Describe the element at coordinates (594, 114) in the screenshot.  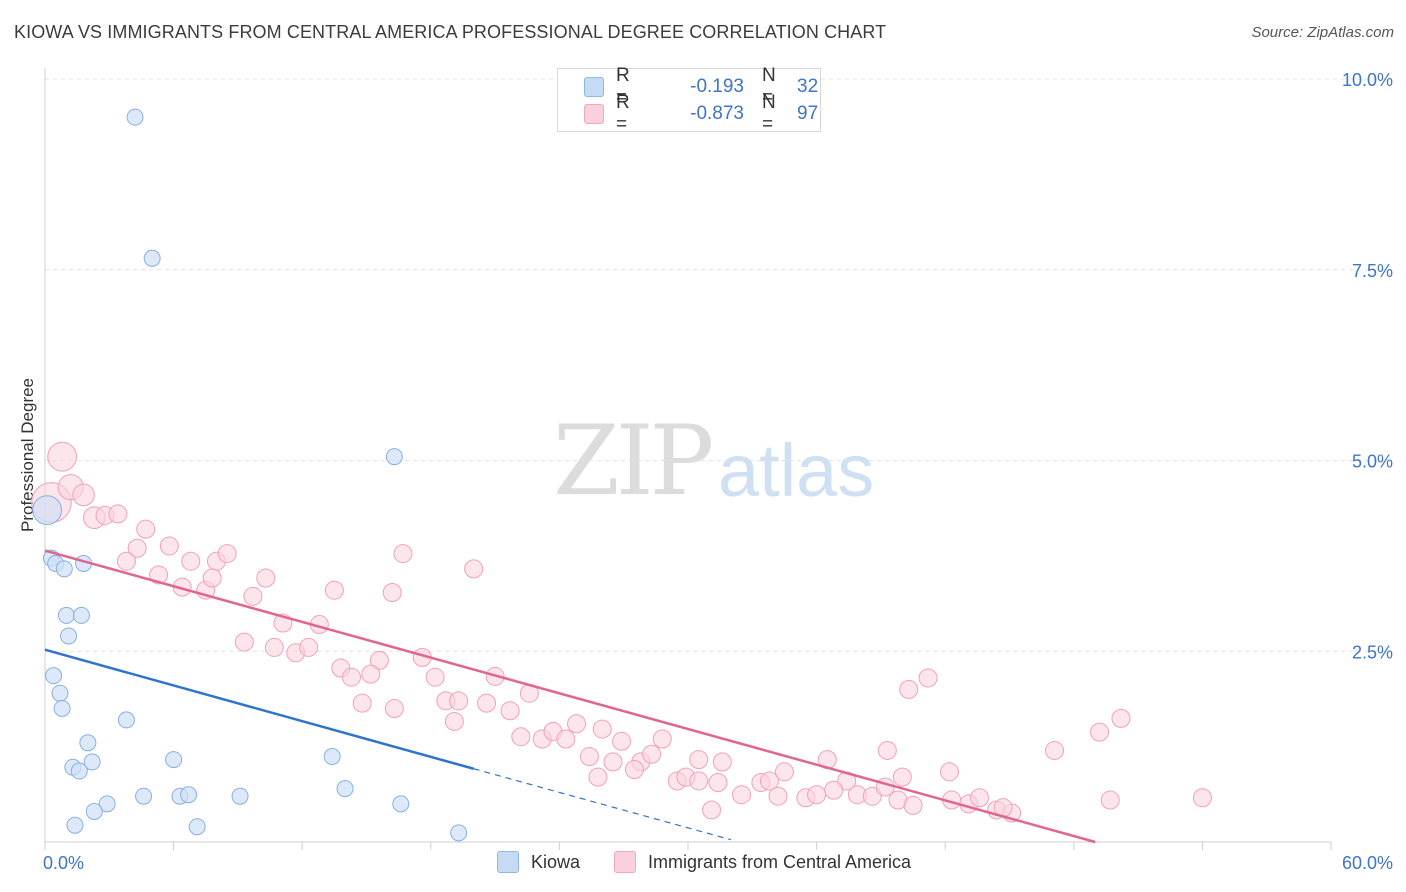
I see `immig-swatch` at that location.